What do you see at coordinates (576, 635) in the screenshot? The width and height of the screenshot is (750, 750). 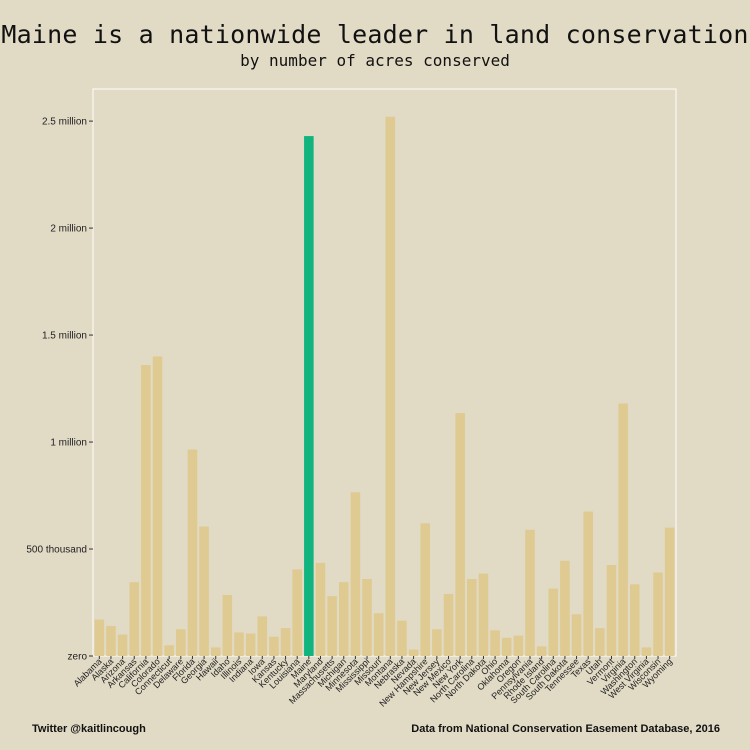 I see `bar-tennessee` at bounding box center [576, 635].